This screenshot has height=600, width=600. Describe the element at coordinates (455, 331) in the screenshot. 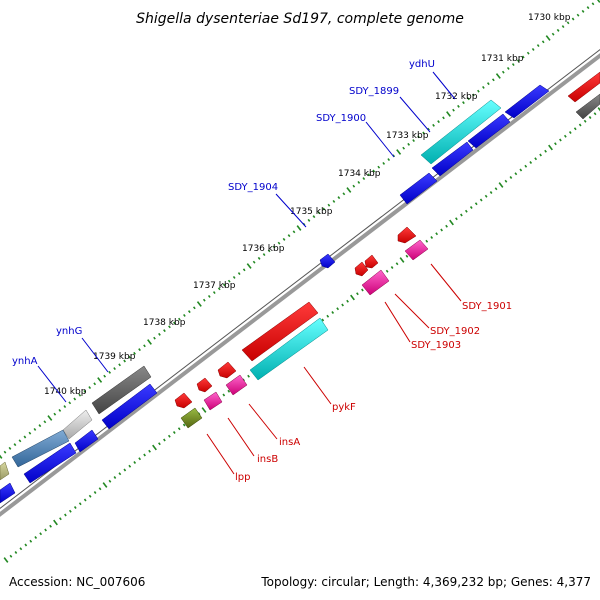

I see `gene-label: SDY_1902` at that location.